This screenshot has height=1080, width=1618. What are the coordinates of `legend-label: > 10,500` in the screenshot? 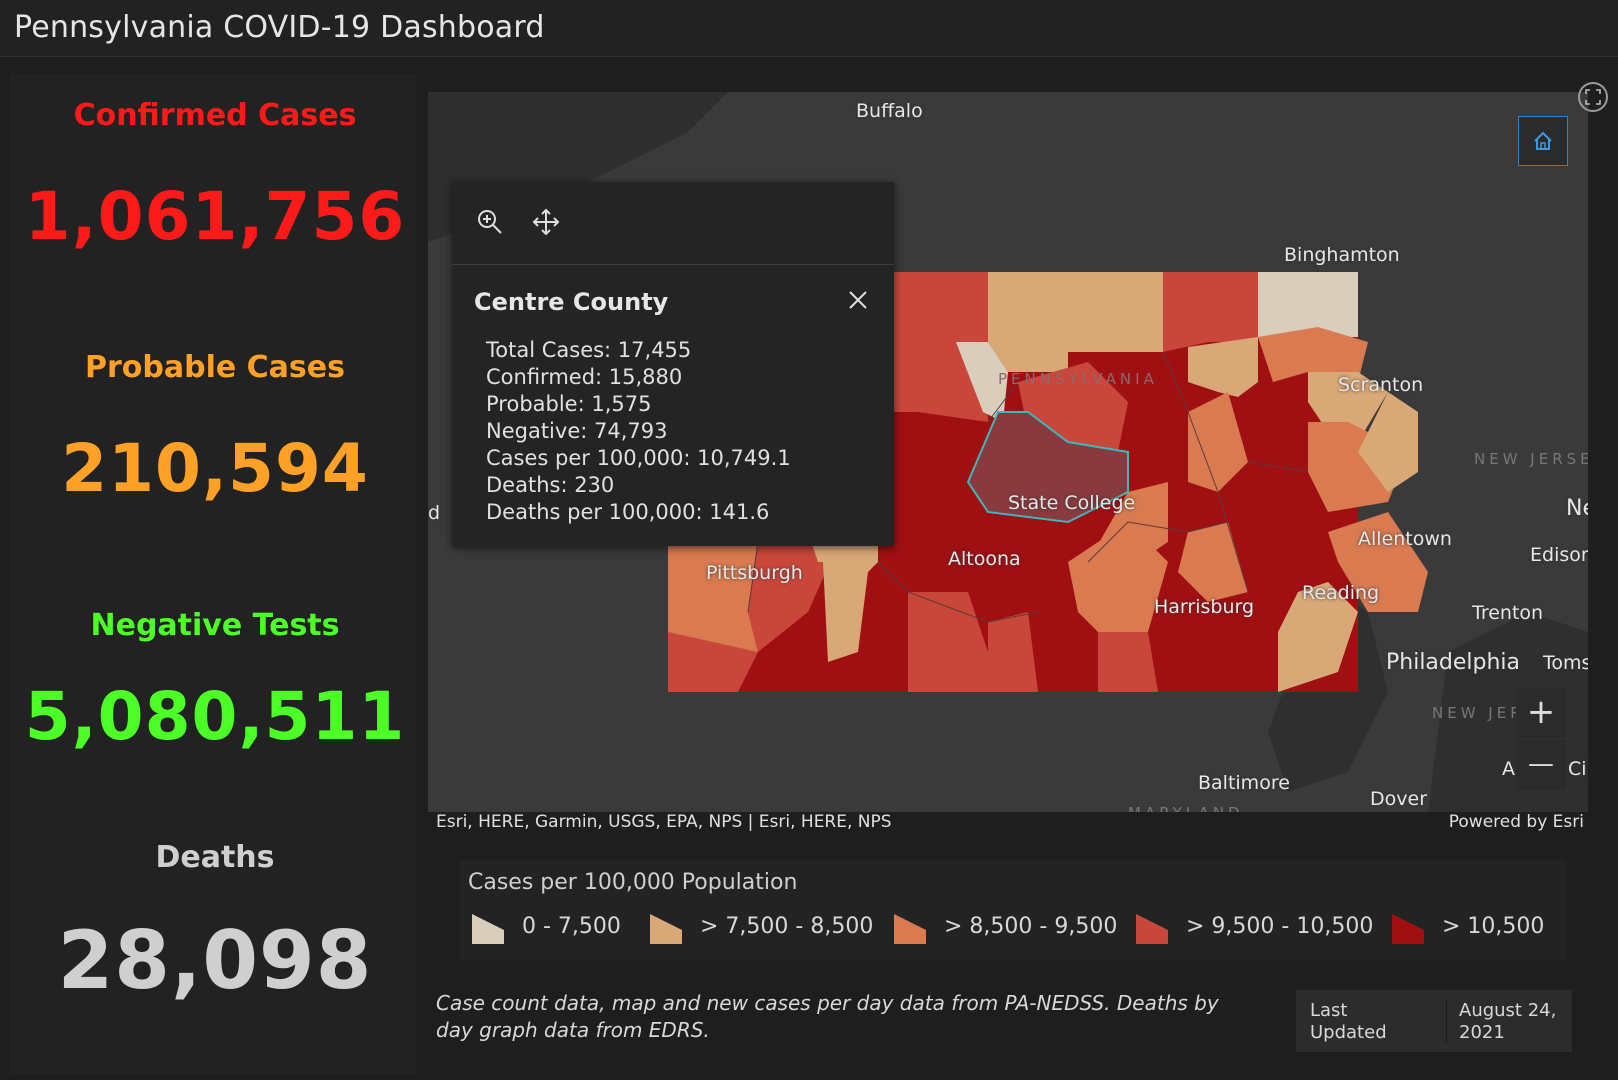 It's located at (1493, 926).